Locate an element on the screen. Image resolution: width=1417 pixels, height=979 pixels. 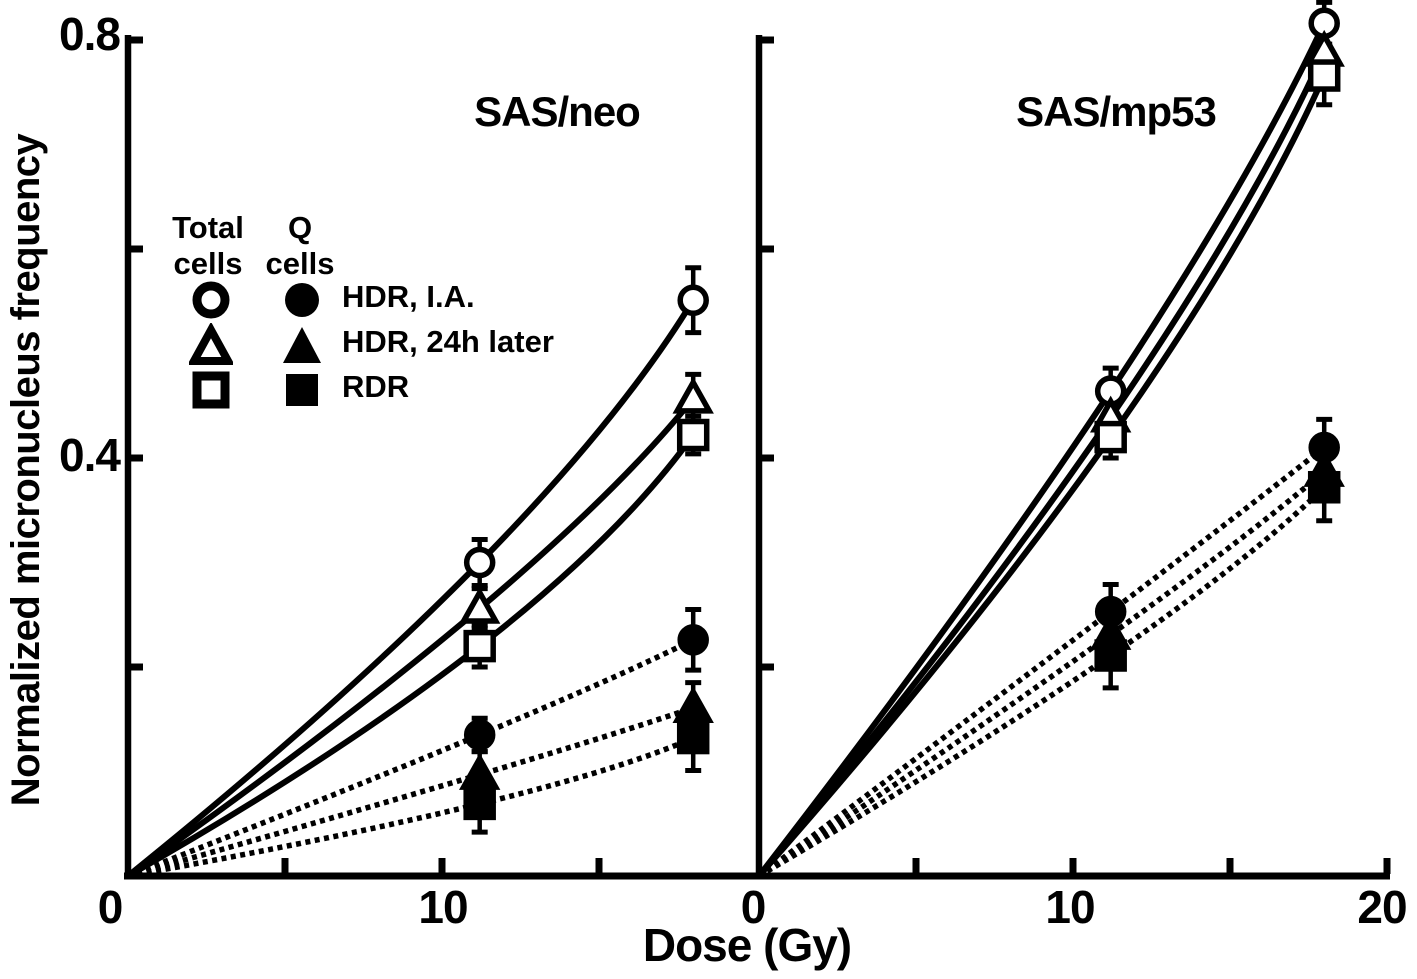
x-tick-label-right-0: 0 is located at coordinates (753, 907).